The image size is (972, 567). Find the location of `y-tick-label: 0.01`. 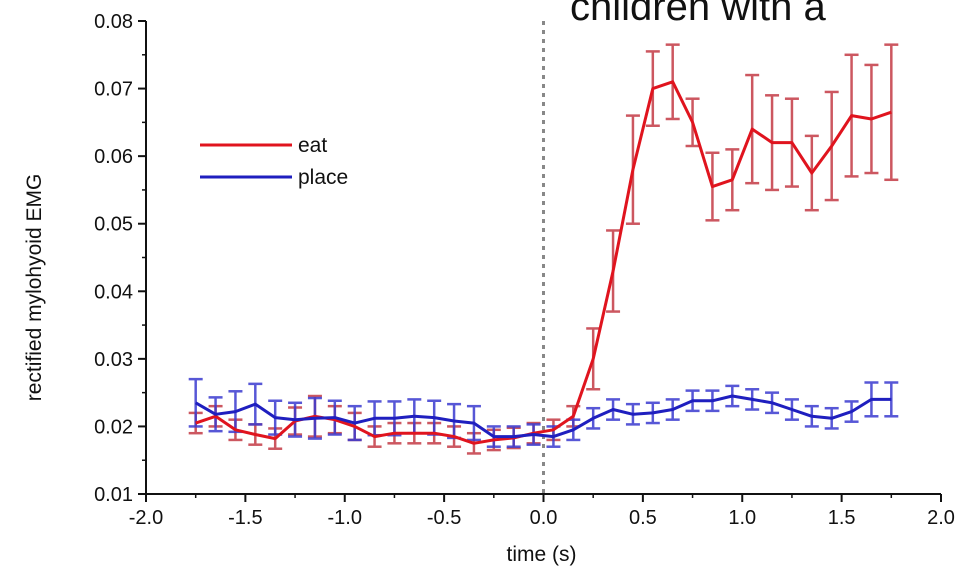

y-tick-label: 0.01 is located at coordinates (113, 495).